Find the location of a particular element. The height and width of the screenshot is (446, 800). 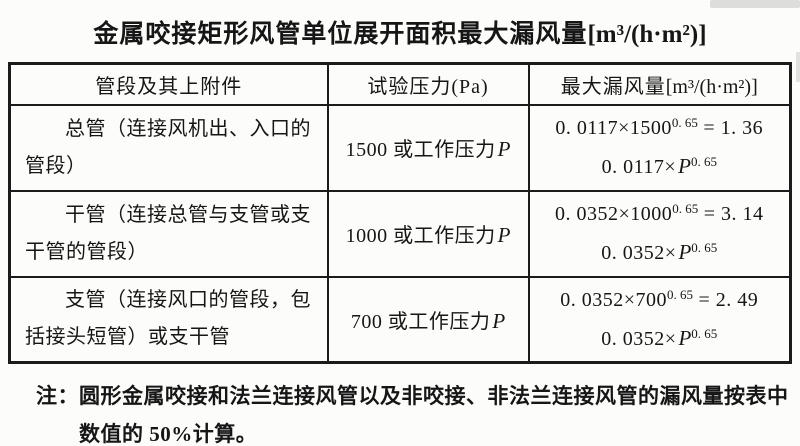

segment-text: 干管（连接总管与支管或支干管的管段） is located at coordinates (168, 233).